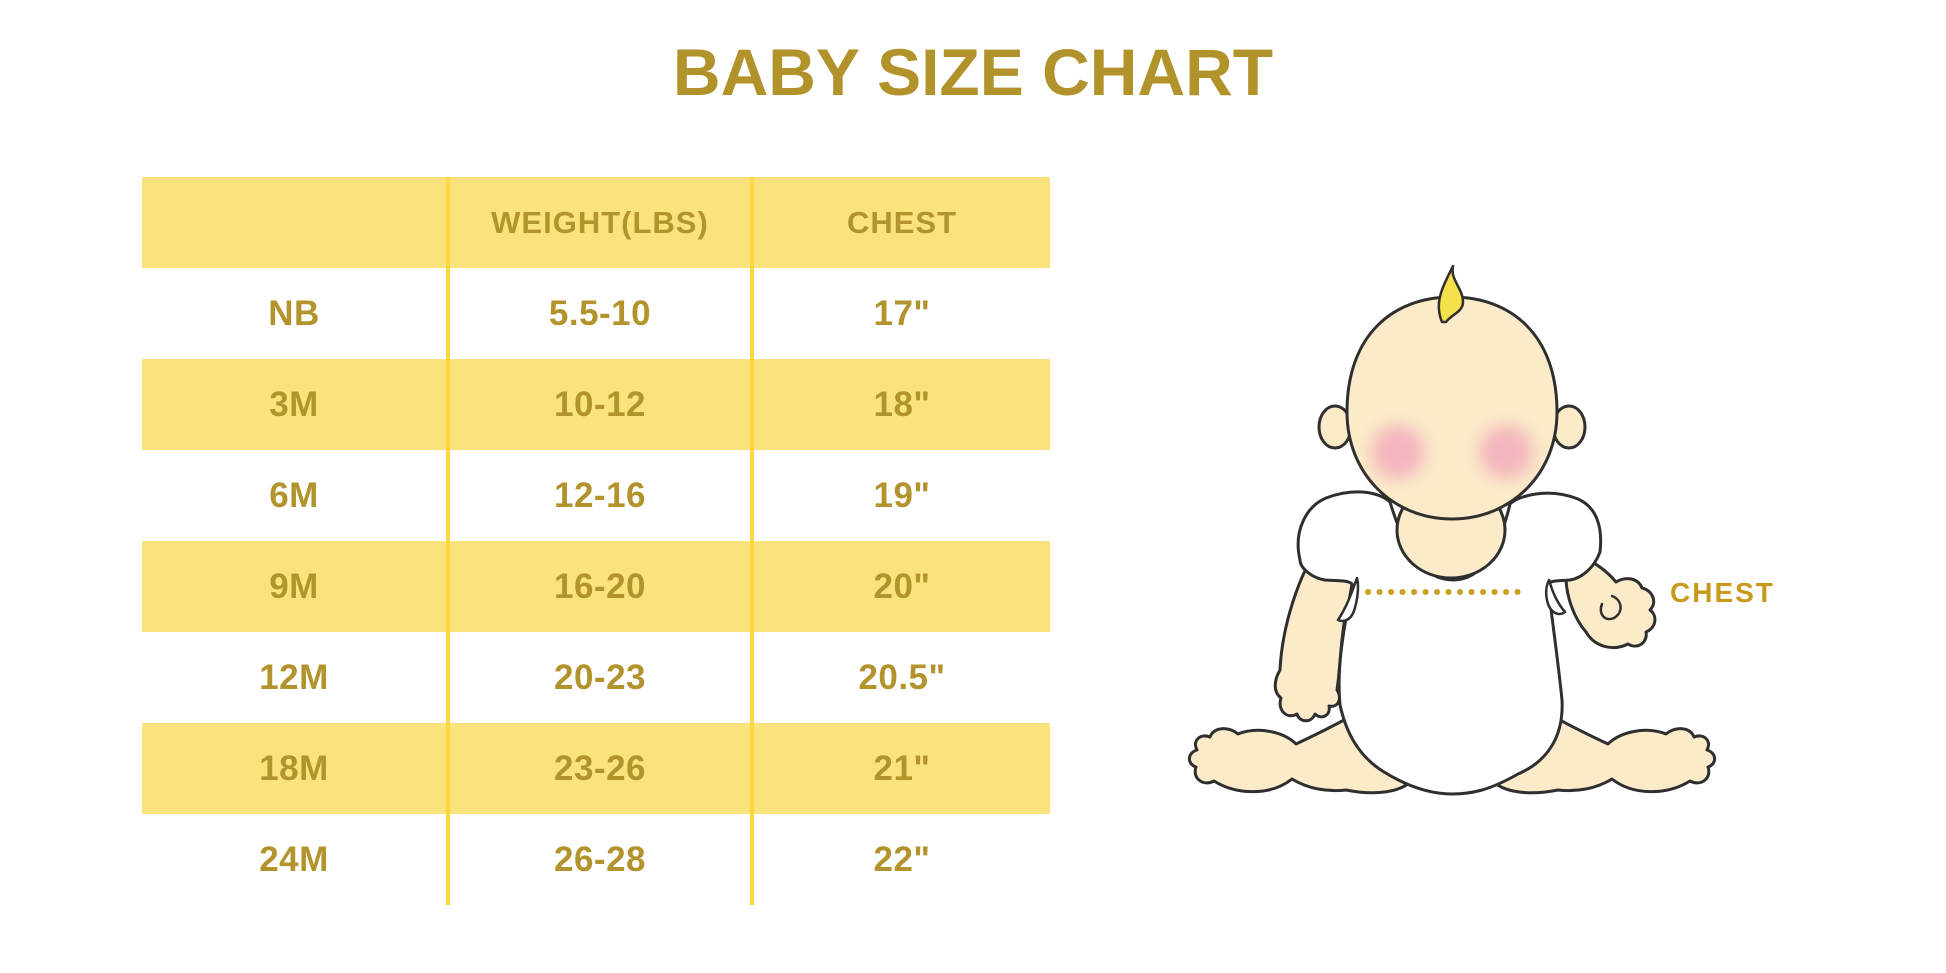 The width and height of the screenshot is (1946, 973). I want to click on size-cell: 9M, so click(294, 586).